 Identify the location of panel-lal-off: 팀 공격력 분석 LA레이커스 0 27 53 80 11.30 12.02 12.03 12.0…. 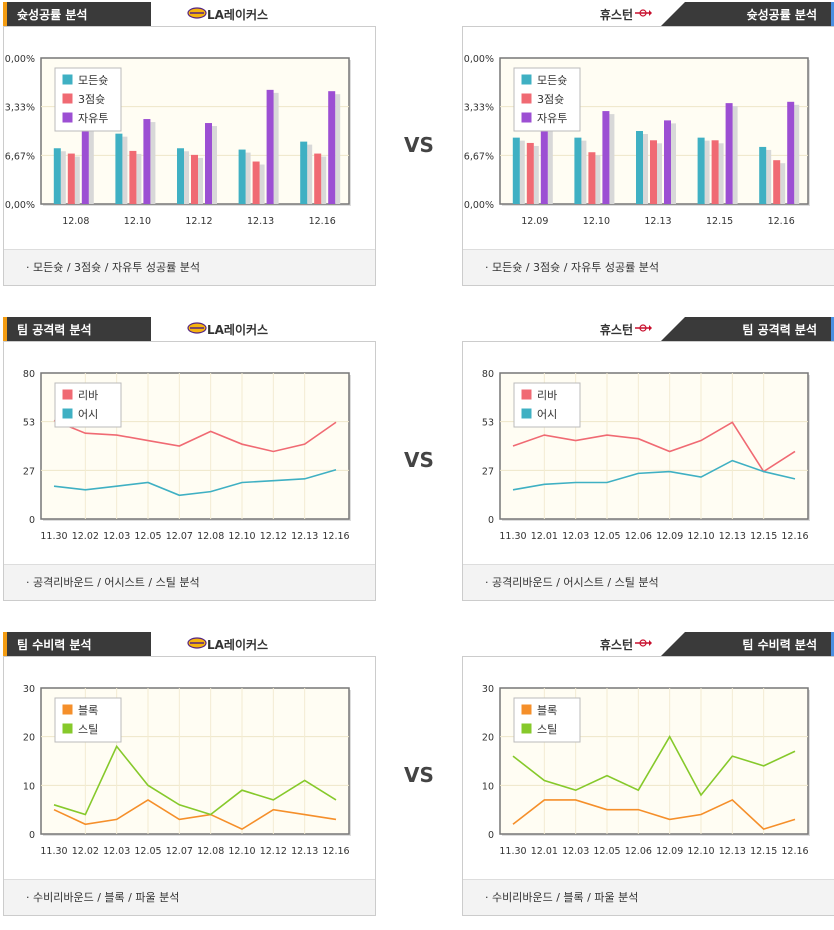
(189, 465).